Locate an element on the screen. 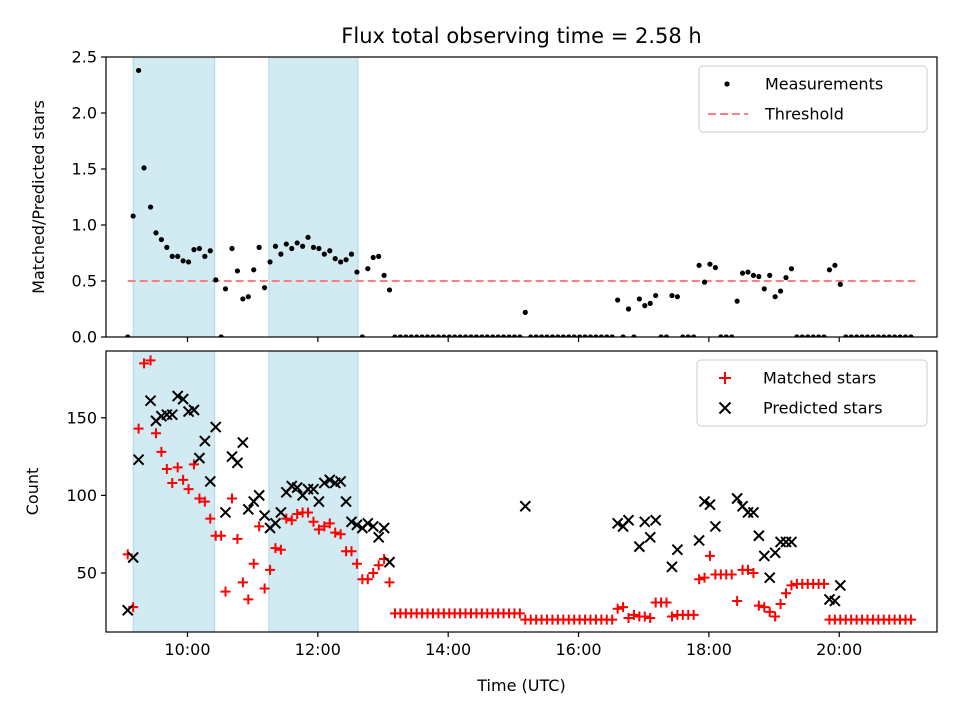 The width and height of the screenshot is (960, 720). y-tick-label: 50 is located at coordinates (87, 573).